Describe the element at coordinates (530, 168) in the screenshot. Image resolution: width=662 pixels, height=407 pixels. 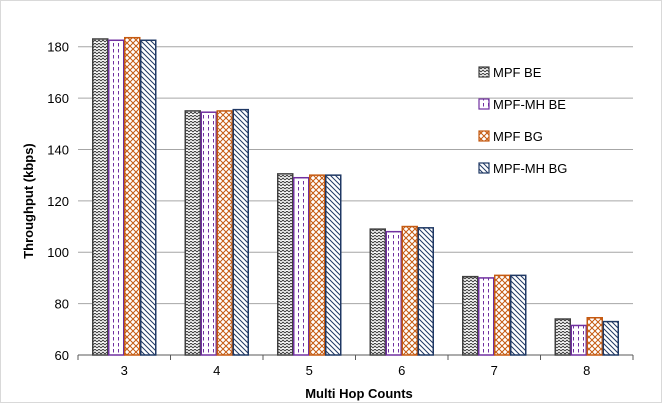
I see `legend-label: MPF-MH BG` at that location.